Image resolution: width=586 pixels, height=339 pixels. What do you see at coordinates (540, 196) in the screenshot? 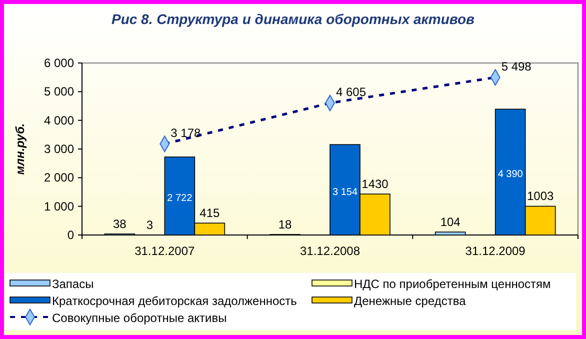
I see `data-label: 1003` at bounding box center [540, 196].